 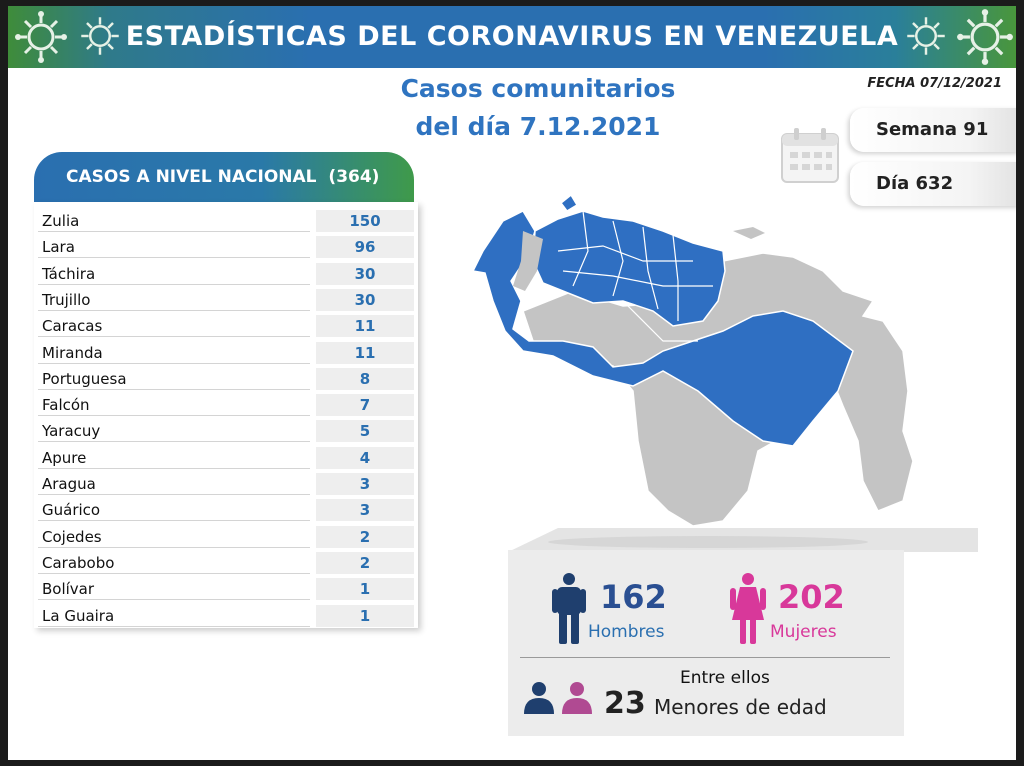 What do you see at coordinates (538, 126) in the screenshot?
I see `subtitle-line-2: del día 7.12.2021` at bounding box center [538, 126].